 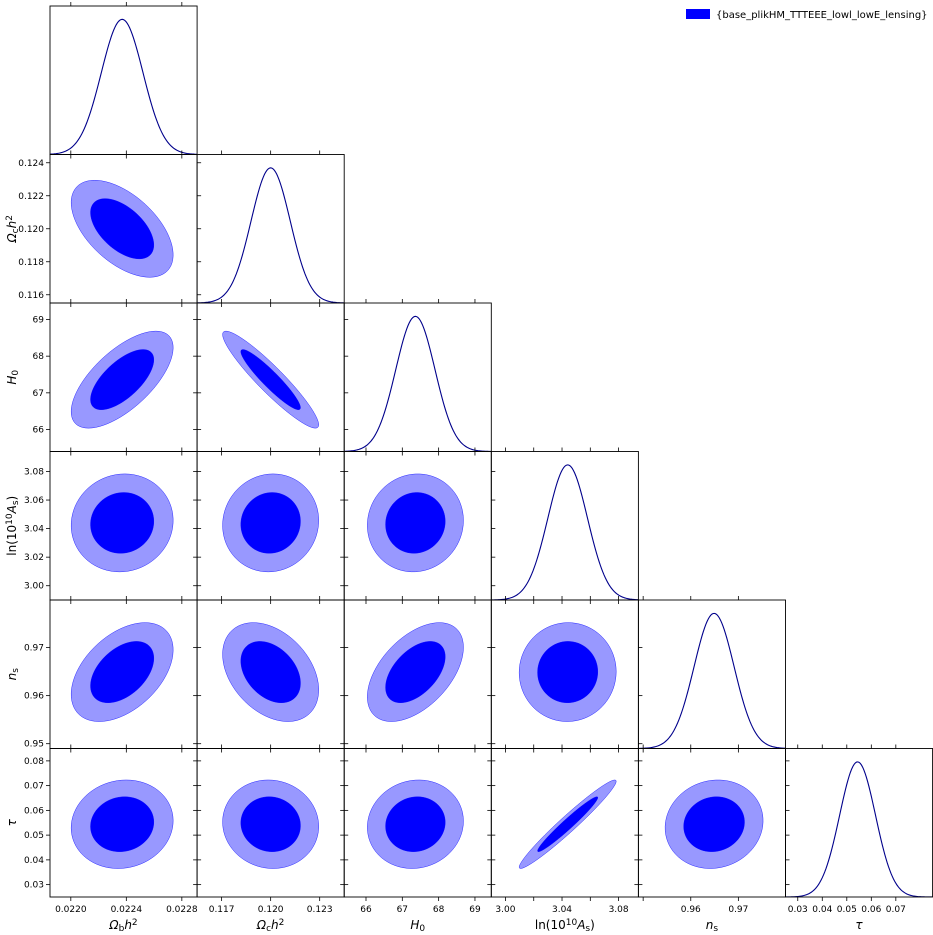 I want to click on panel-tau-vs-ns, so click(x=712, y=822).